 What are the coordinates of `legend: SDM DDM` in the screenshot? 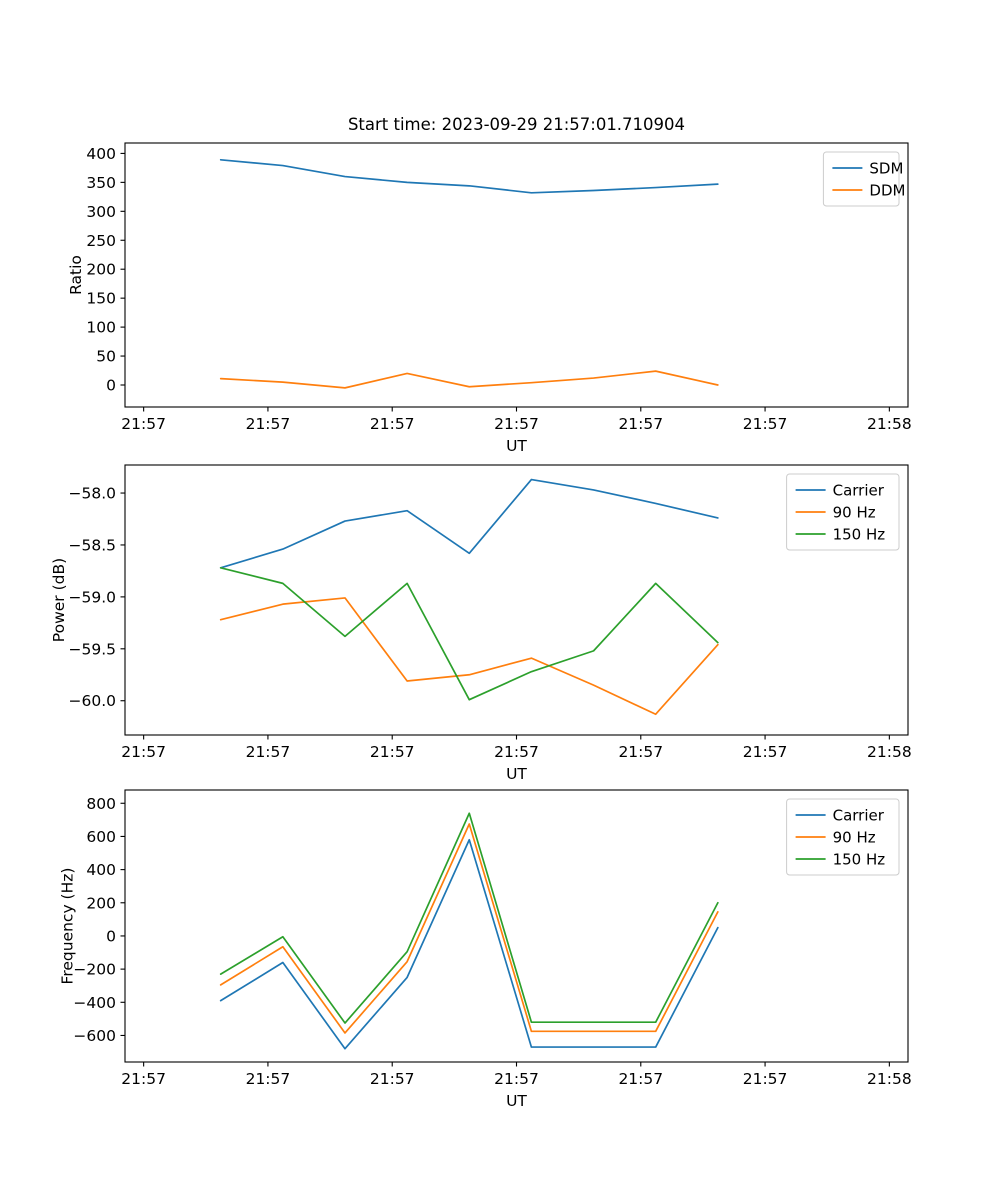 It's located at (863, 179).